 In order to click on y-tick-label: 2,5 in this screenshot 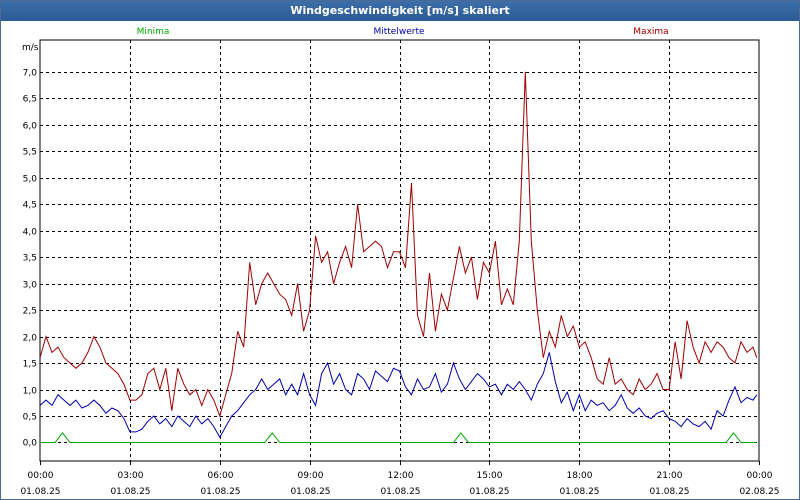, I will do `click(30, 312)`.